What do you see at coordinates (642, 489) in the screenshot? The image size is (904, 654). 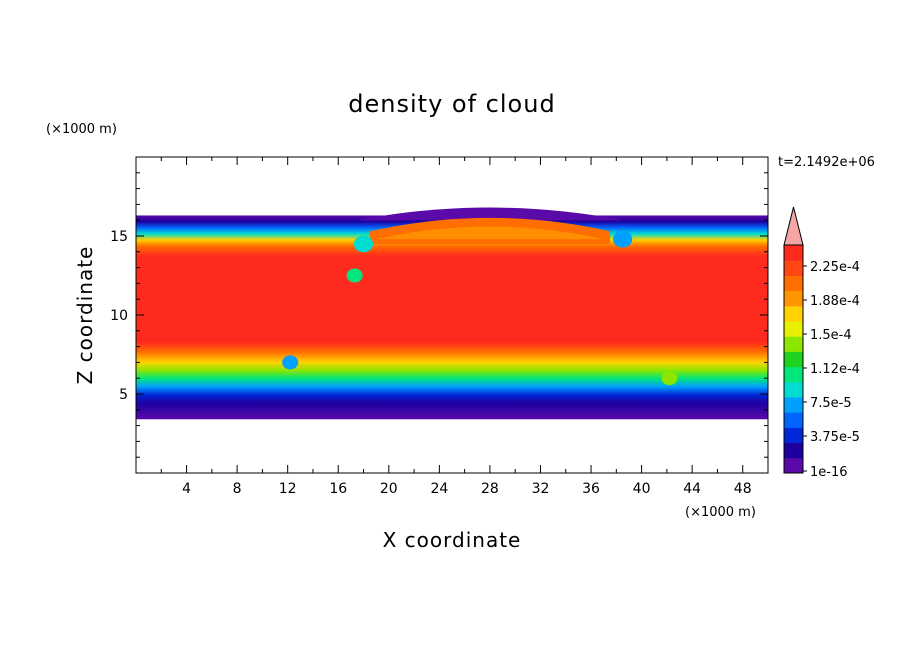 I see `x-tick-label: 40` at bounding box center [642, 489].